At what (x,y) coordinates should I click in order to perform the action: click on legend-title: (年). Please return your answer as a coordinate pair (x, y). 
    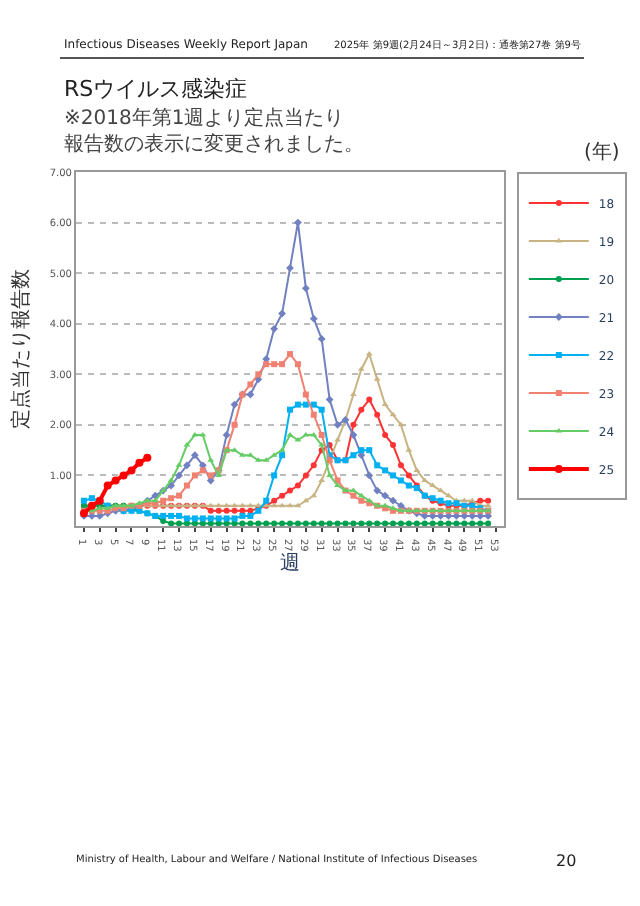
    Looking at the image, I should click on (602, 152).